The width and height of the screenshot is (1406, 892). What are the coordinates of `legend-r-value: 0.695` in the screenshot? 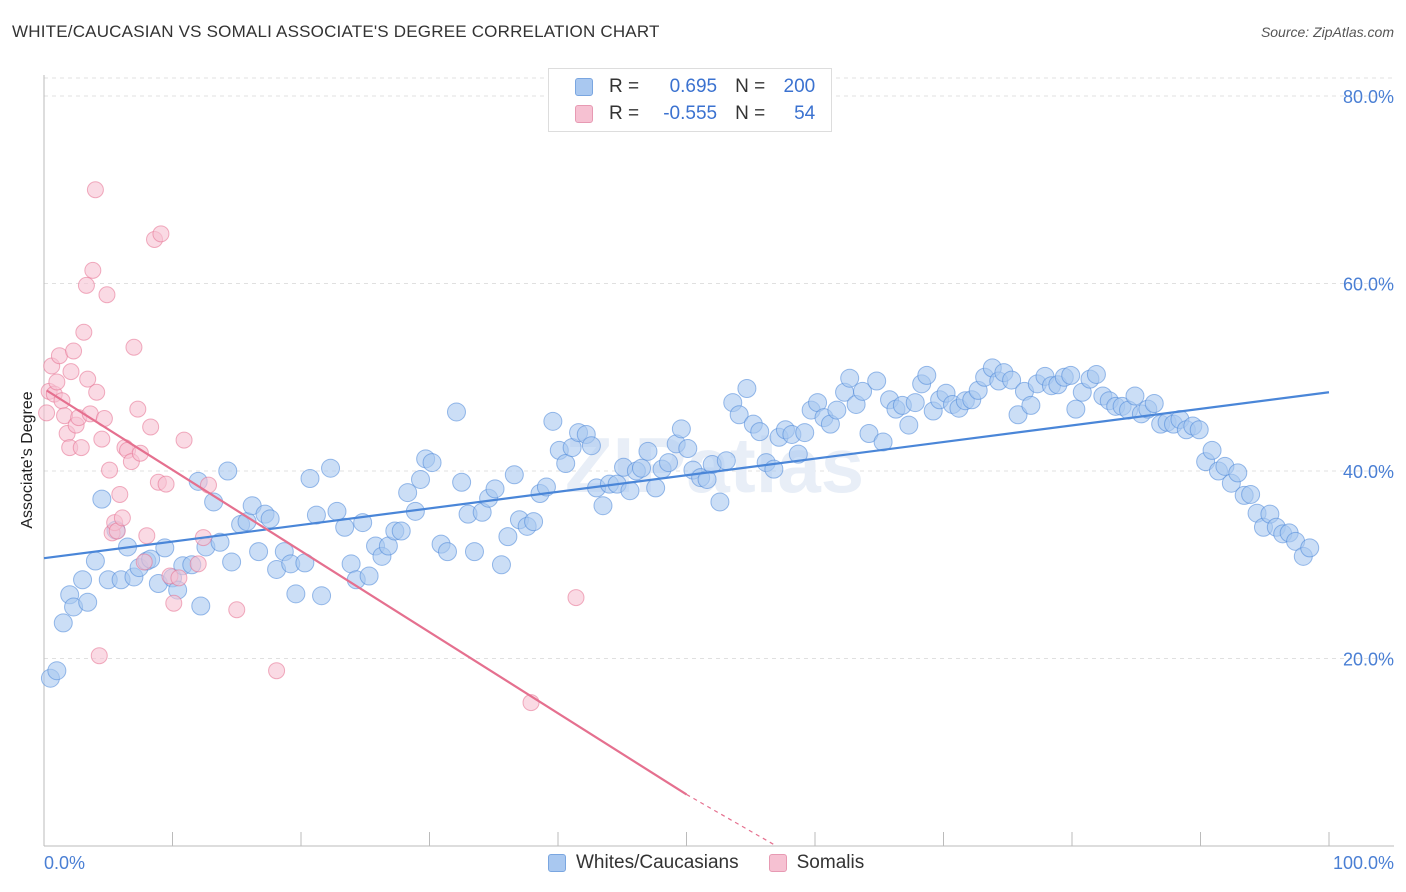 It's located at (693, 86).